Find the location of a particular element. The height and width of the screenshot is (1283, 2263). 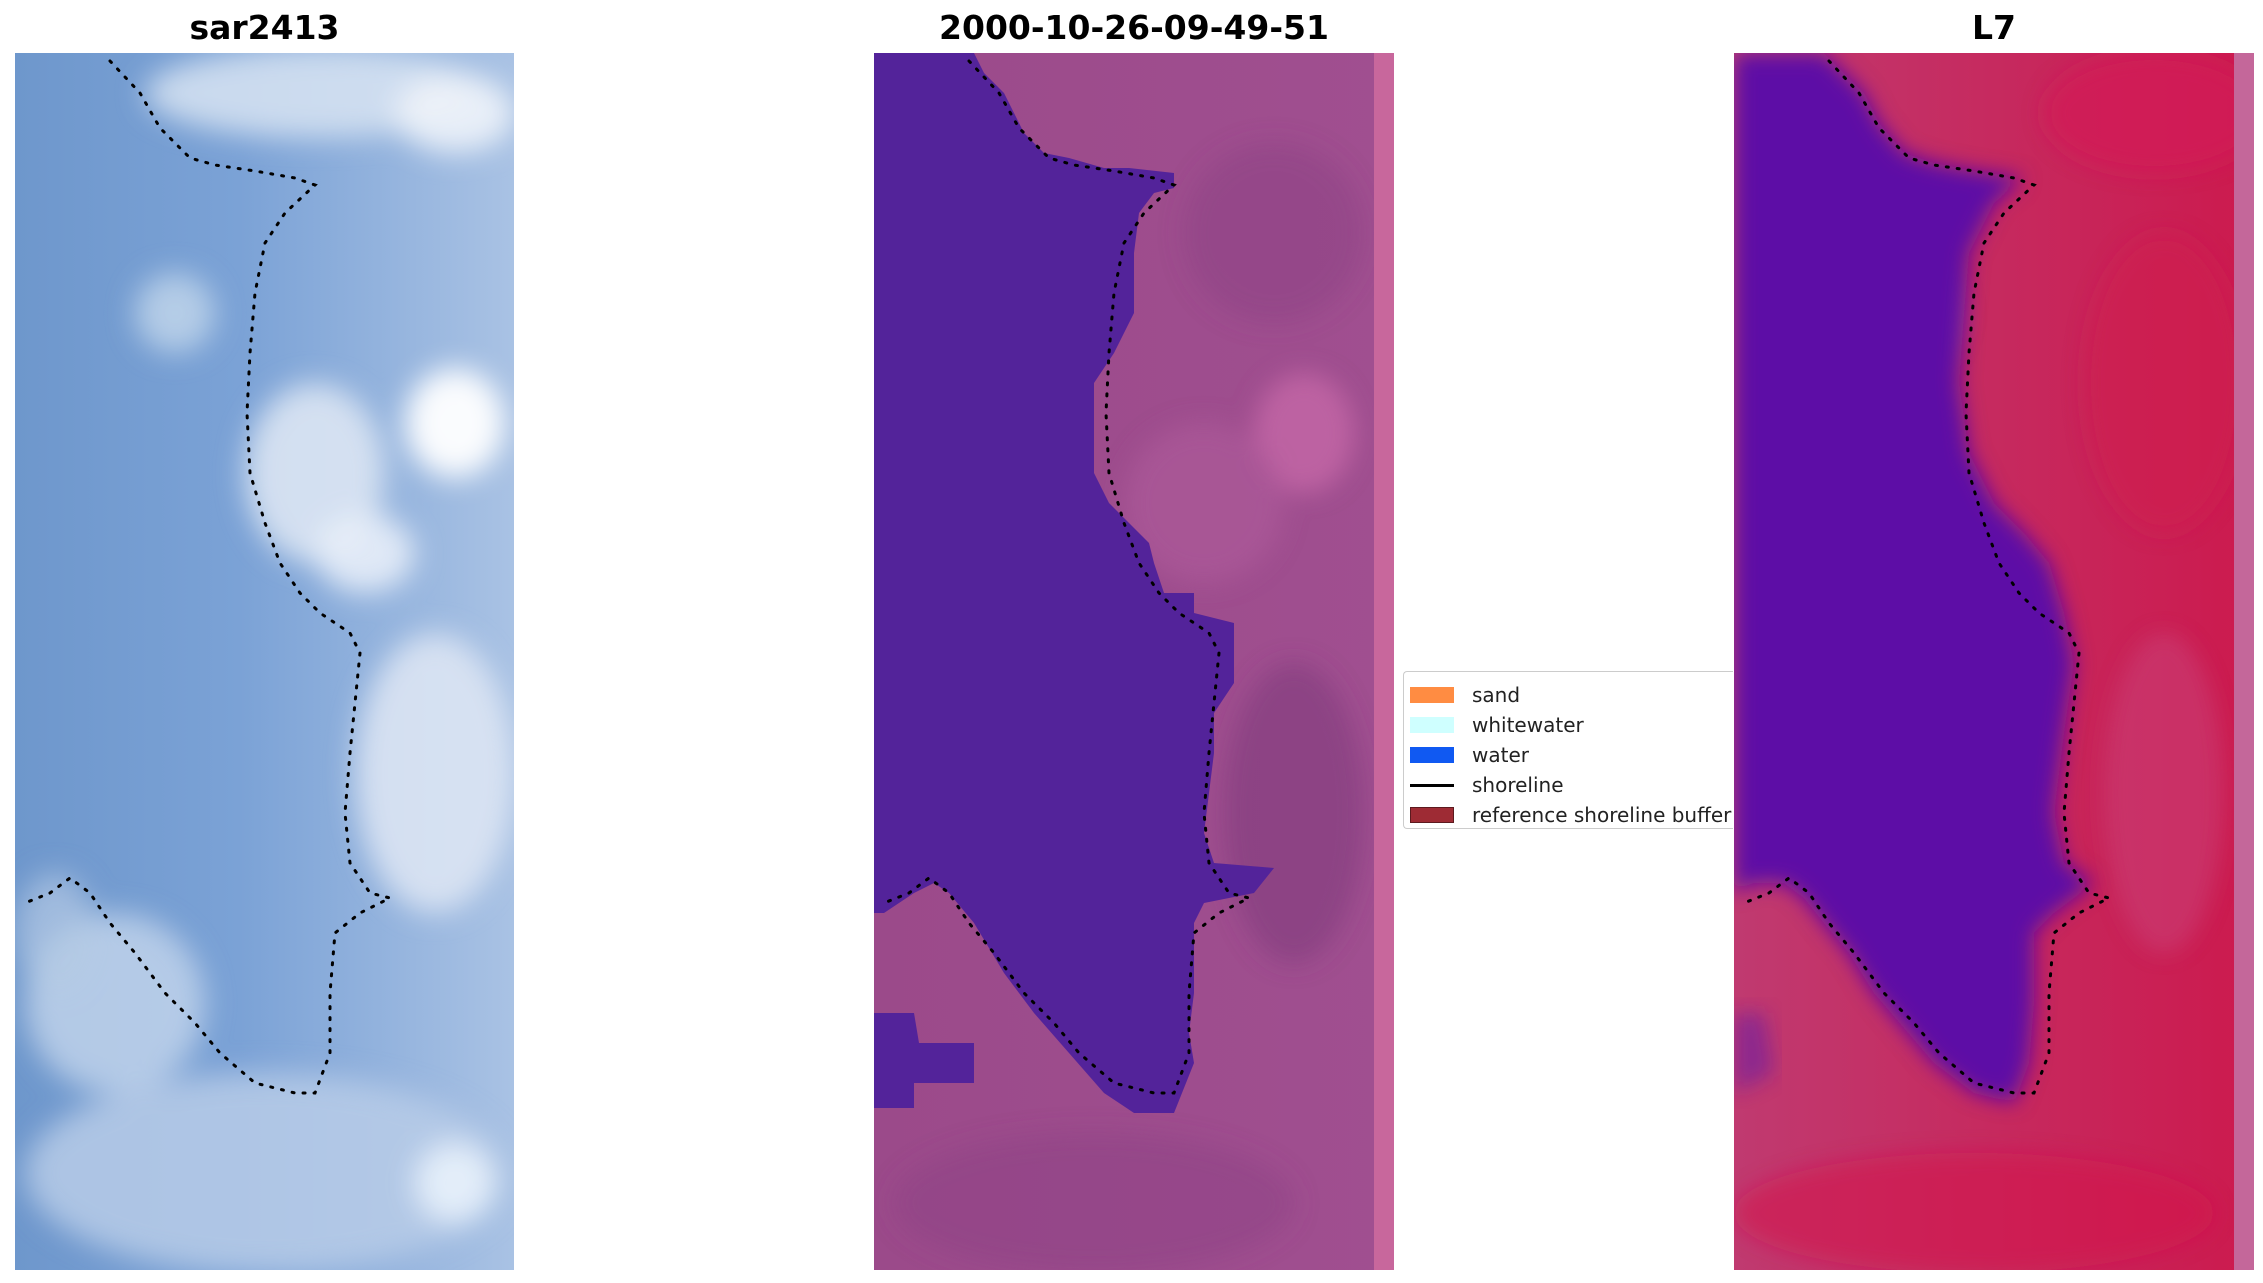

legend-item-reference-shoreline-buffer: reference shoreline buffer is located at coordinates (1571, 814).